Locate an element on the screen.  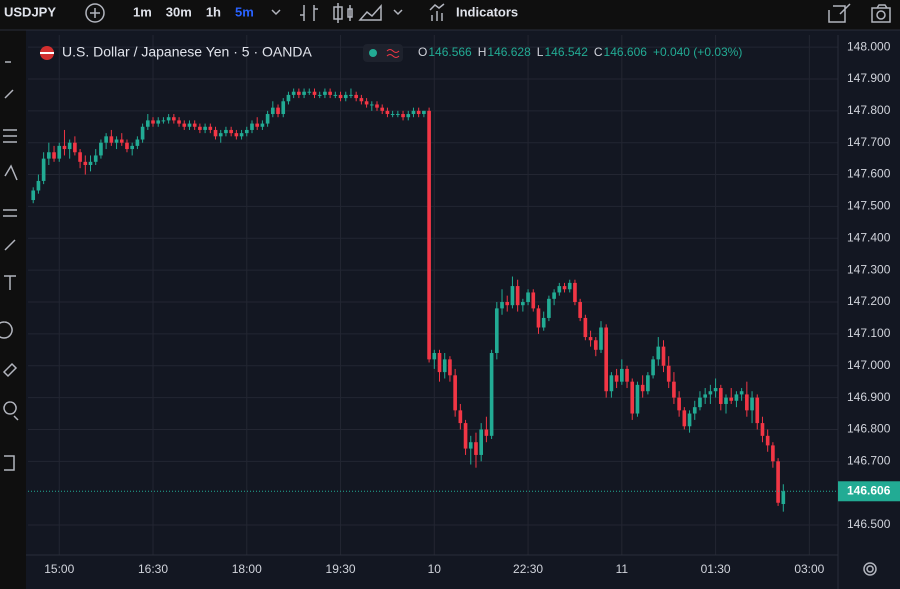
y-tick-label: 147.900 is located at coordinates (869, 78).